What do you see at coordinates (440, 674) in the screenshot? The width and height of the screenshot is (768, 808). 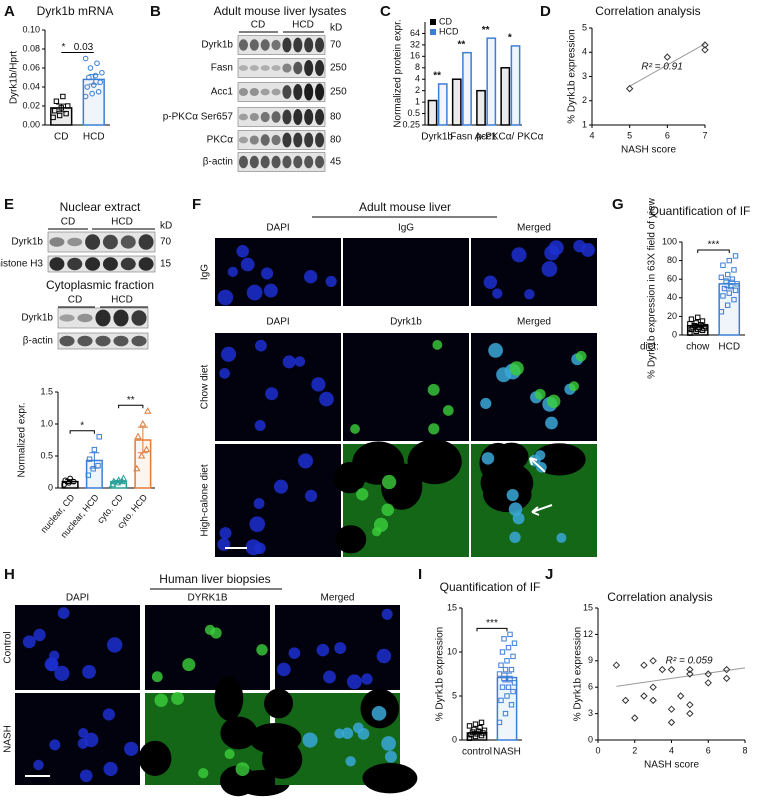 I see `y-axis-label: % Dyrk1b expression` at bounding box center [440, 674].